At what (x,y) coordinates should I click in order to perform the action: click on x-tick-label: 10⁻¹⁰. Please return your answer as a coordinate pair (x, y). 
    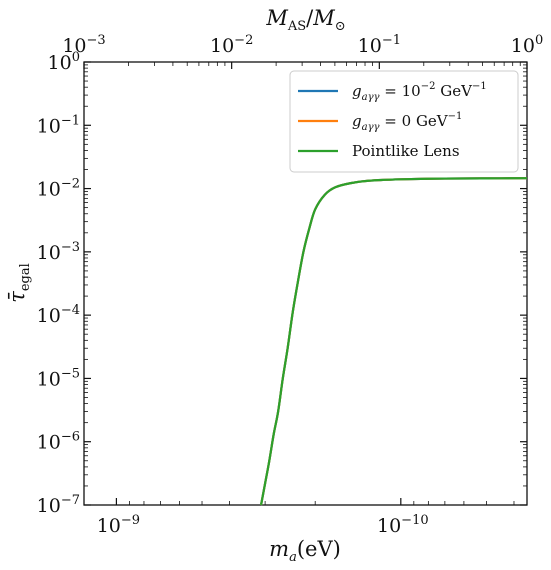
    Looking at the image, I should click on (403, 525).